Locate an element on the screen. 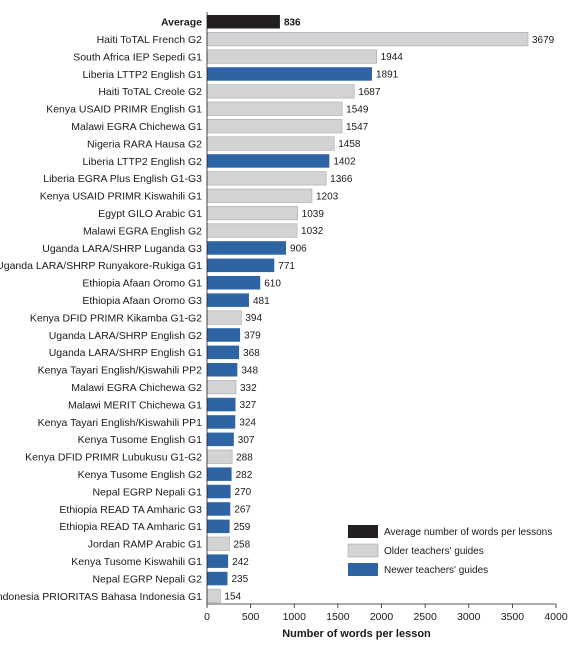  value-label: 282 is located at coordinates (244, 475).